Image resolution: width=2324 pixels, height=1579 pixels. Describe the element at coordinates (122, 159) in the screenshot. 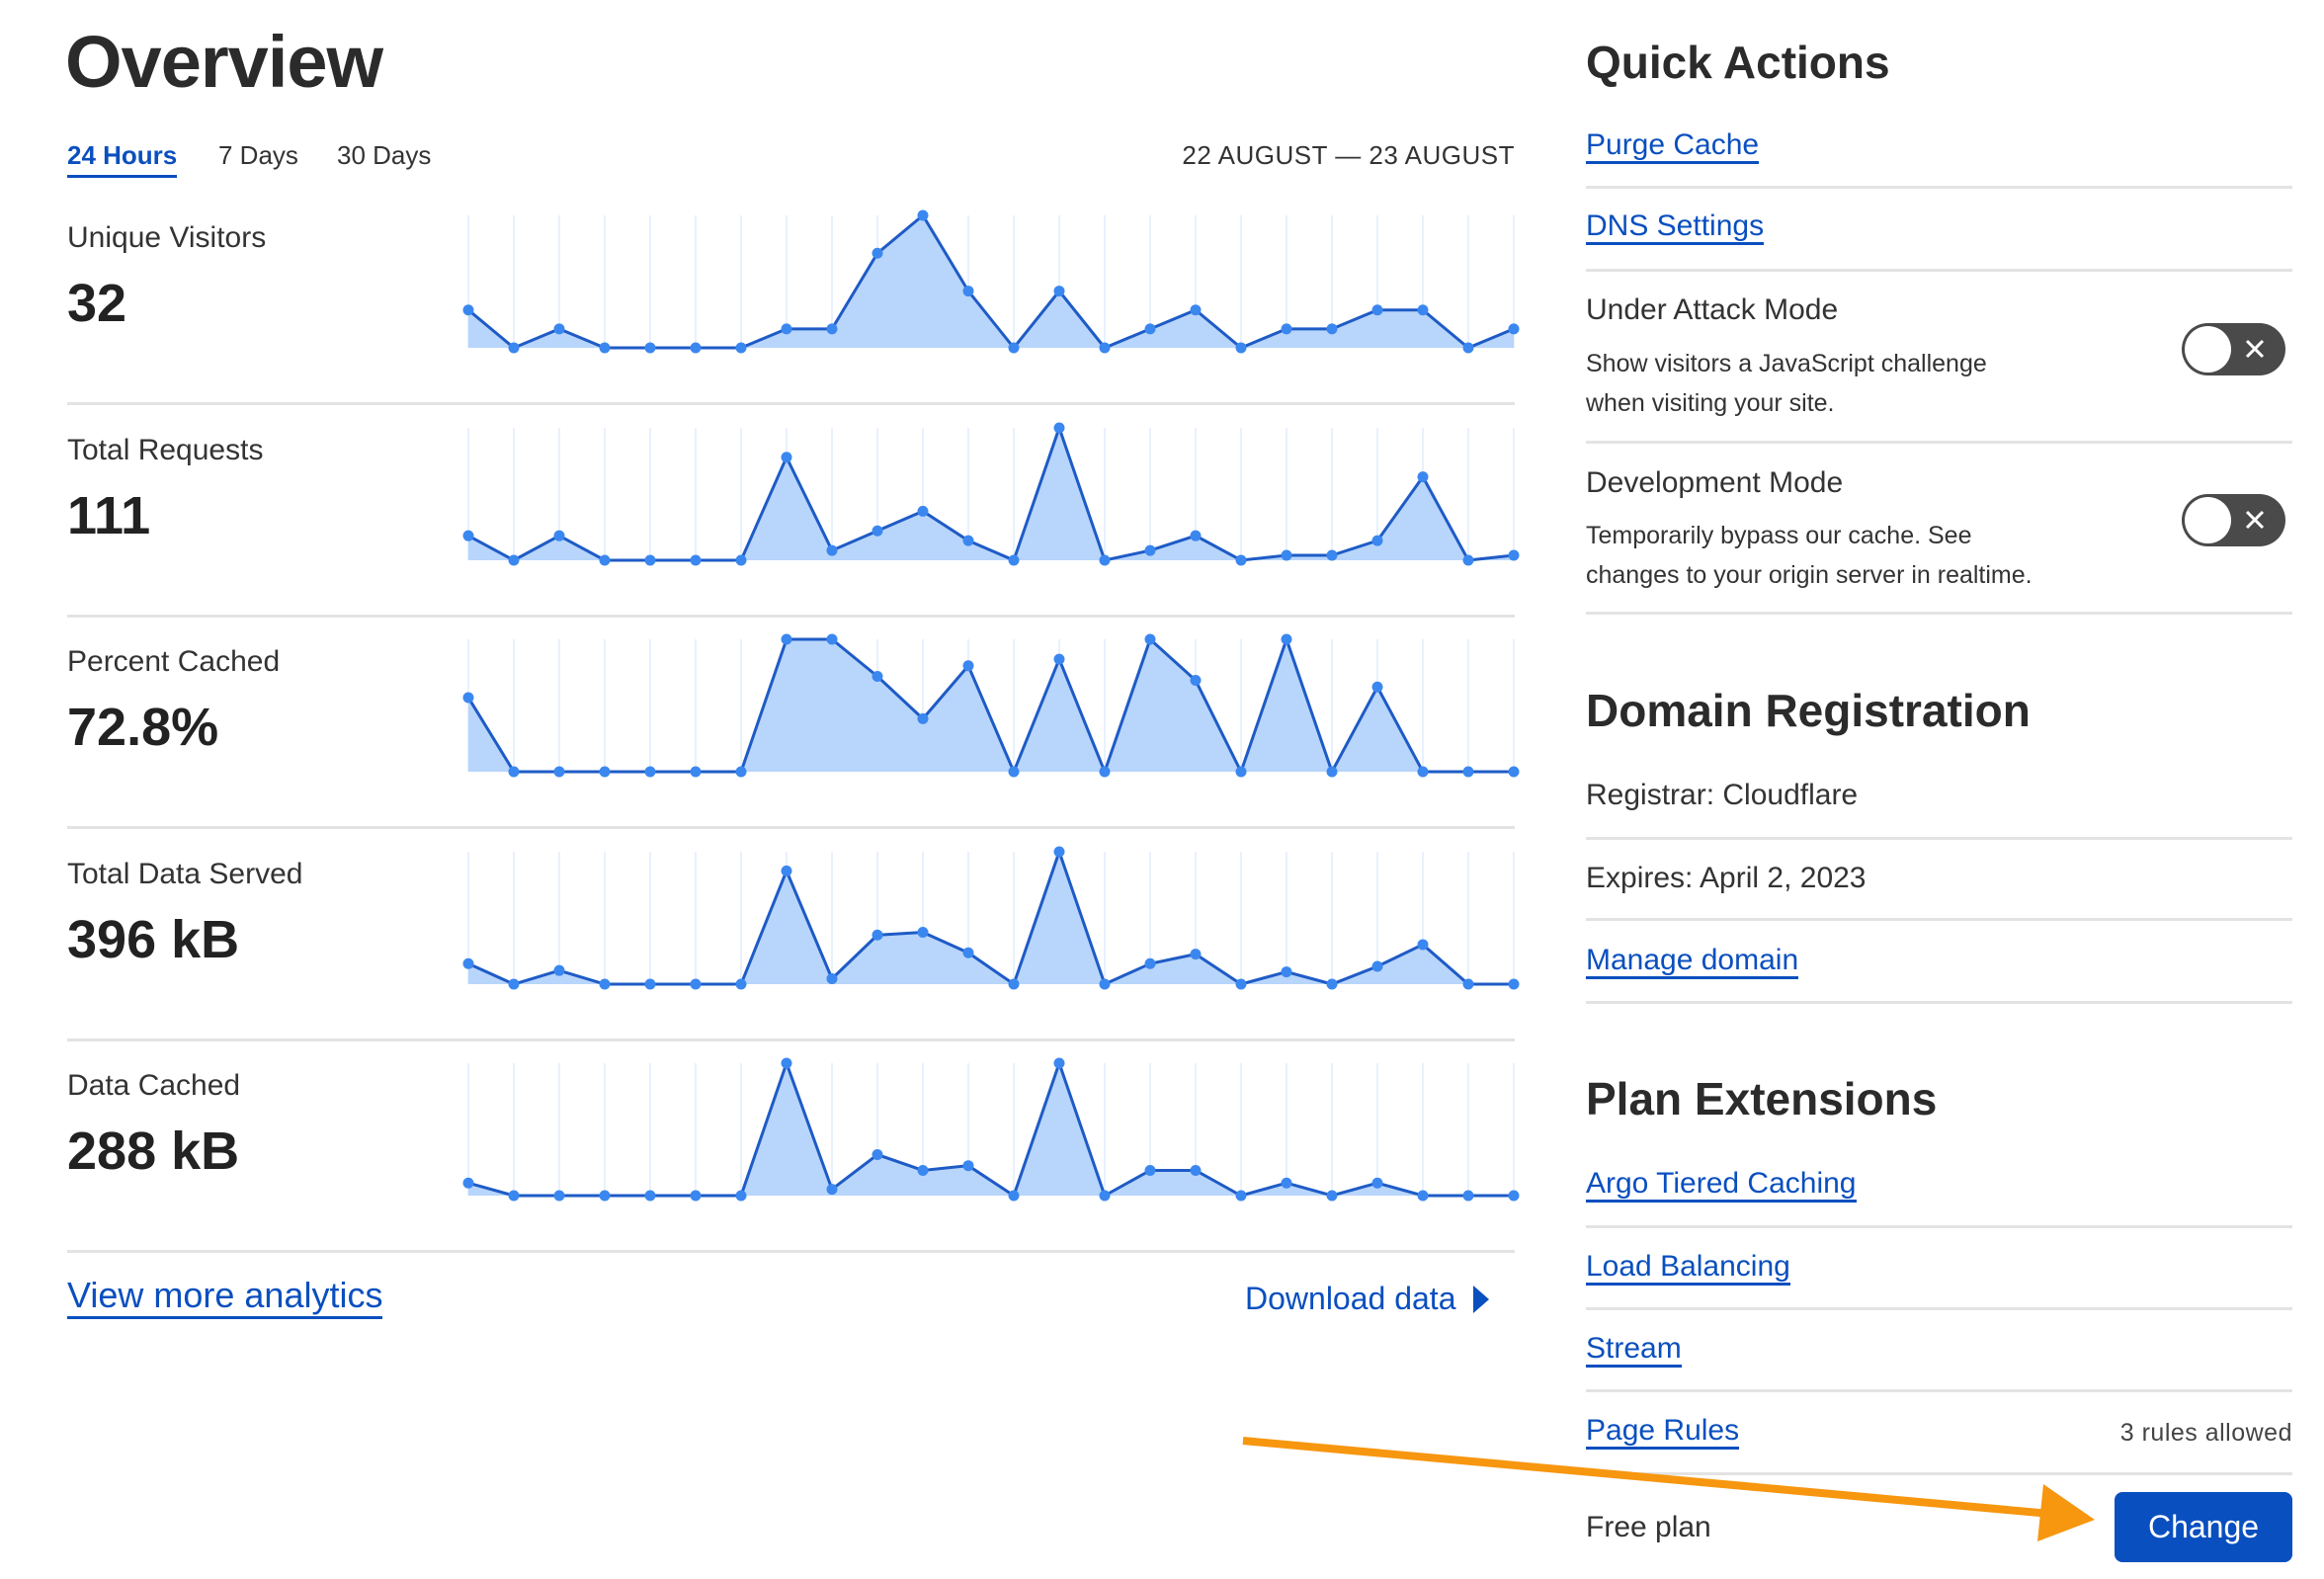

I see `tab-24-hours: 24 Hours` at that location.